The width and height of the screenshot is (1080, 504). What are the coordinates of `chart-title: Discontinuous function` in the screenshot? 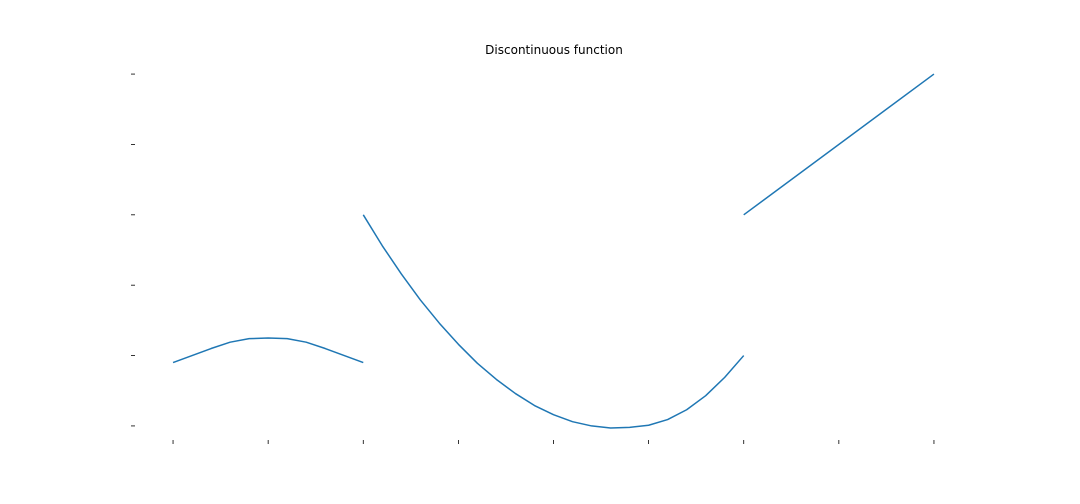 It's located at (554, 50).